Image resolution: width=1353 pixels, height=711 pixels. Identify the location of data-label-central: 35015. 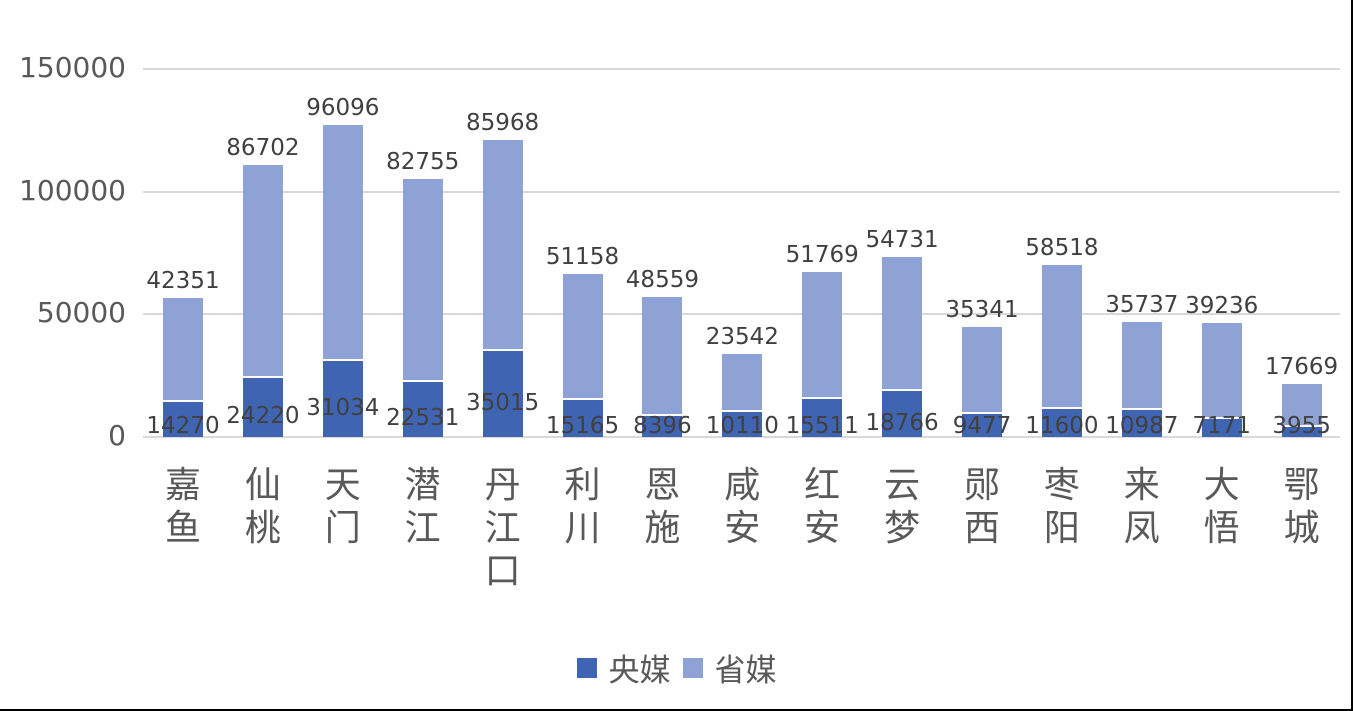
(503, 403).